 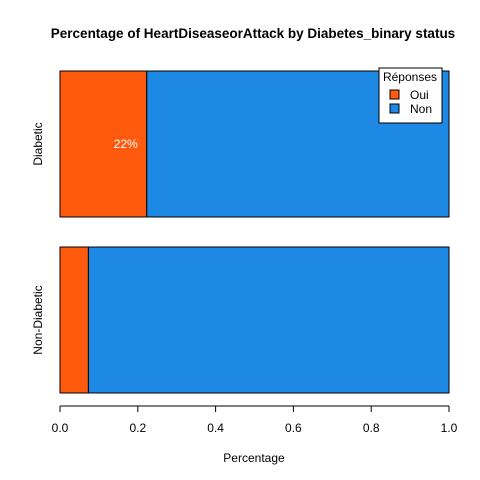 I want to click on category-label: Diabetic, so click(x=38, y=143).